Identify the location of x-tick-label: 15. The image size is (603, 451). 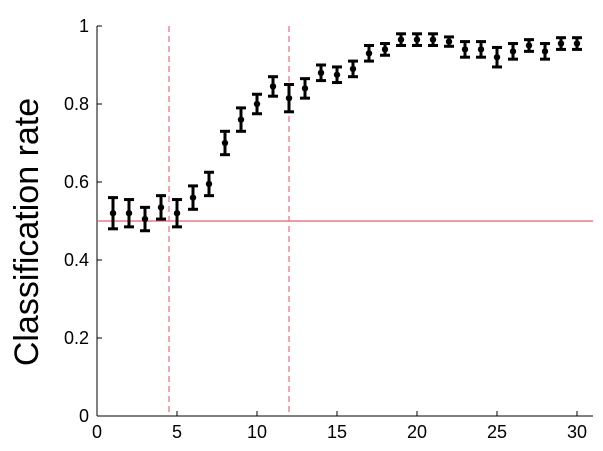
(337, 432).